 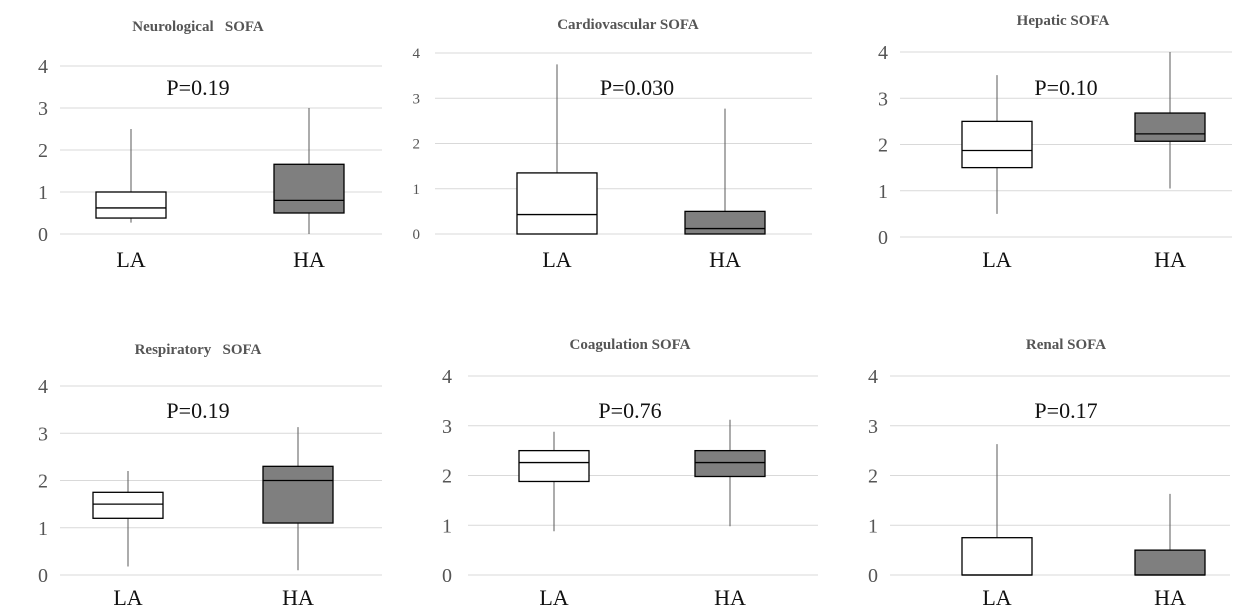 What do you see at coordinates (198, 27) in the screenshot?
I see `panel-title: Neurological SOFA` at bounding box center [198, 27].